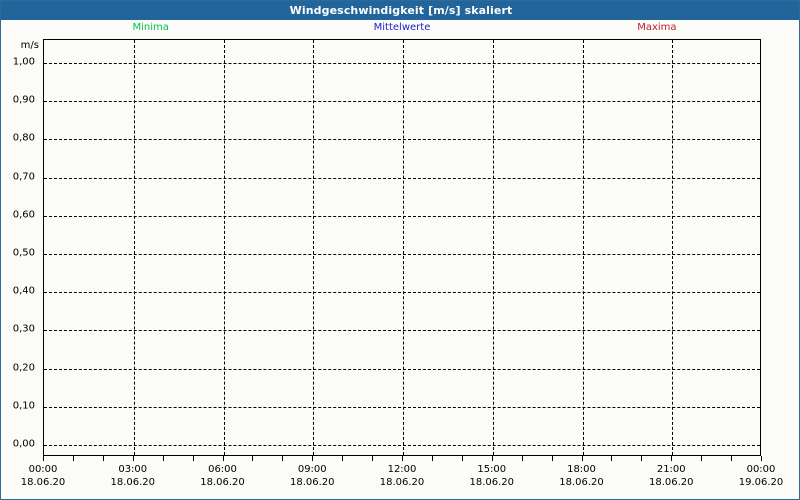 The width and height of the screenshot is (800, 500). What do you see at coordinates (133, 469) in the screenshot?
I see `x-axis-tick-time: 03:00` at bounding box center [133, 469].